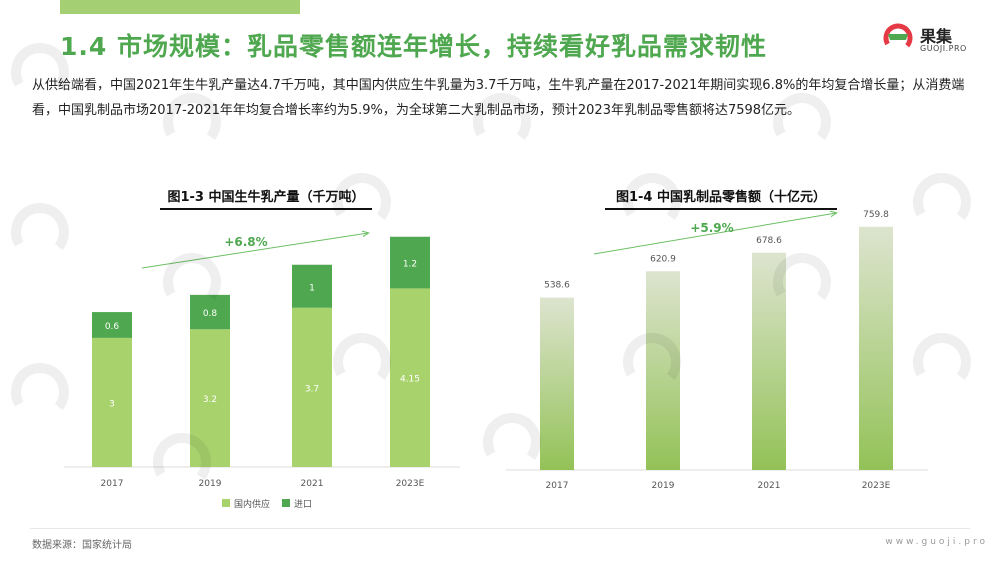 Image resolution: width=1000 pixels, height=563 pixels. What do you see at coordinates (410, 265) in the screenshot?
I see `bar-import-label: 1.2` at bounding box center [410, 265].